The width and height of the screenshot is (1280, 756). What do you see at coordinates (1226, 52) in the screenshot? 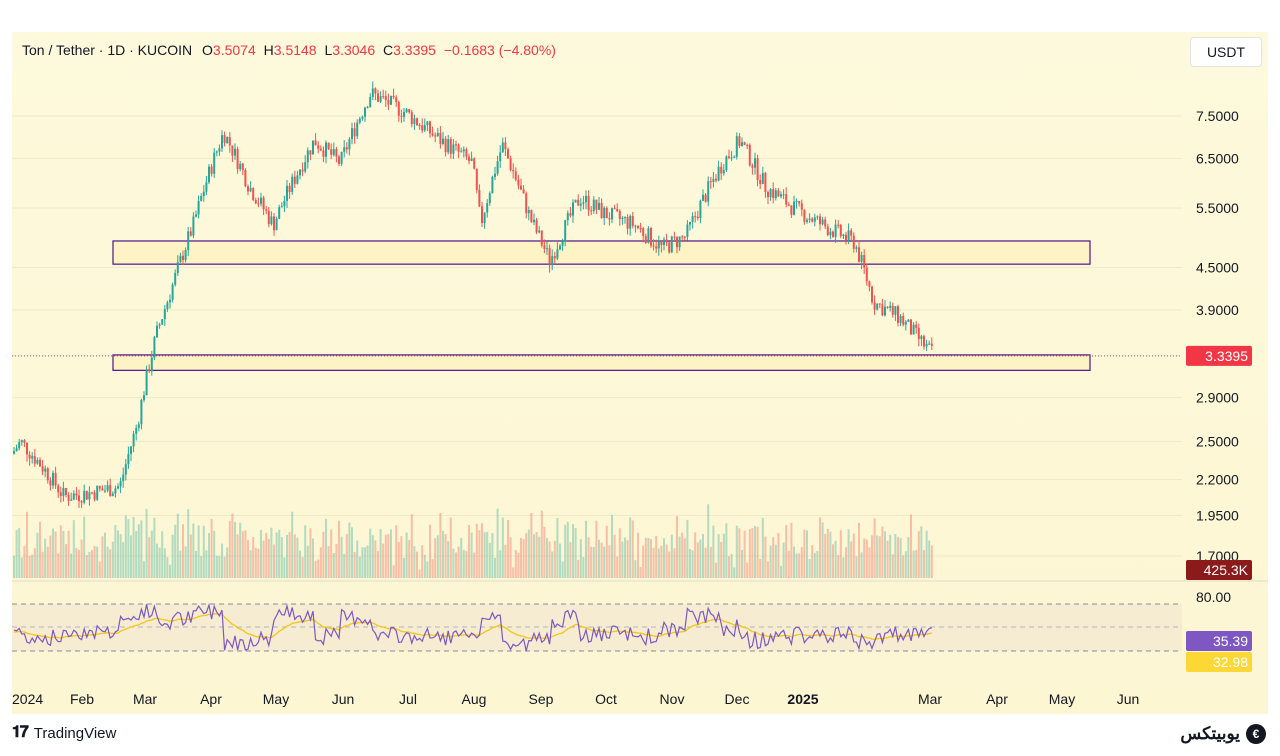
I see `currency-button: USDT` at bounding box center [1226, 52].